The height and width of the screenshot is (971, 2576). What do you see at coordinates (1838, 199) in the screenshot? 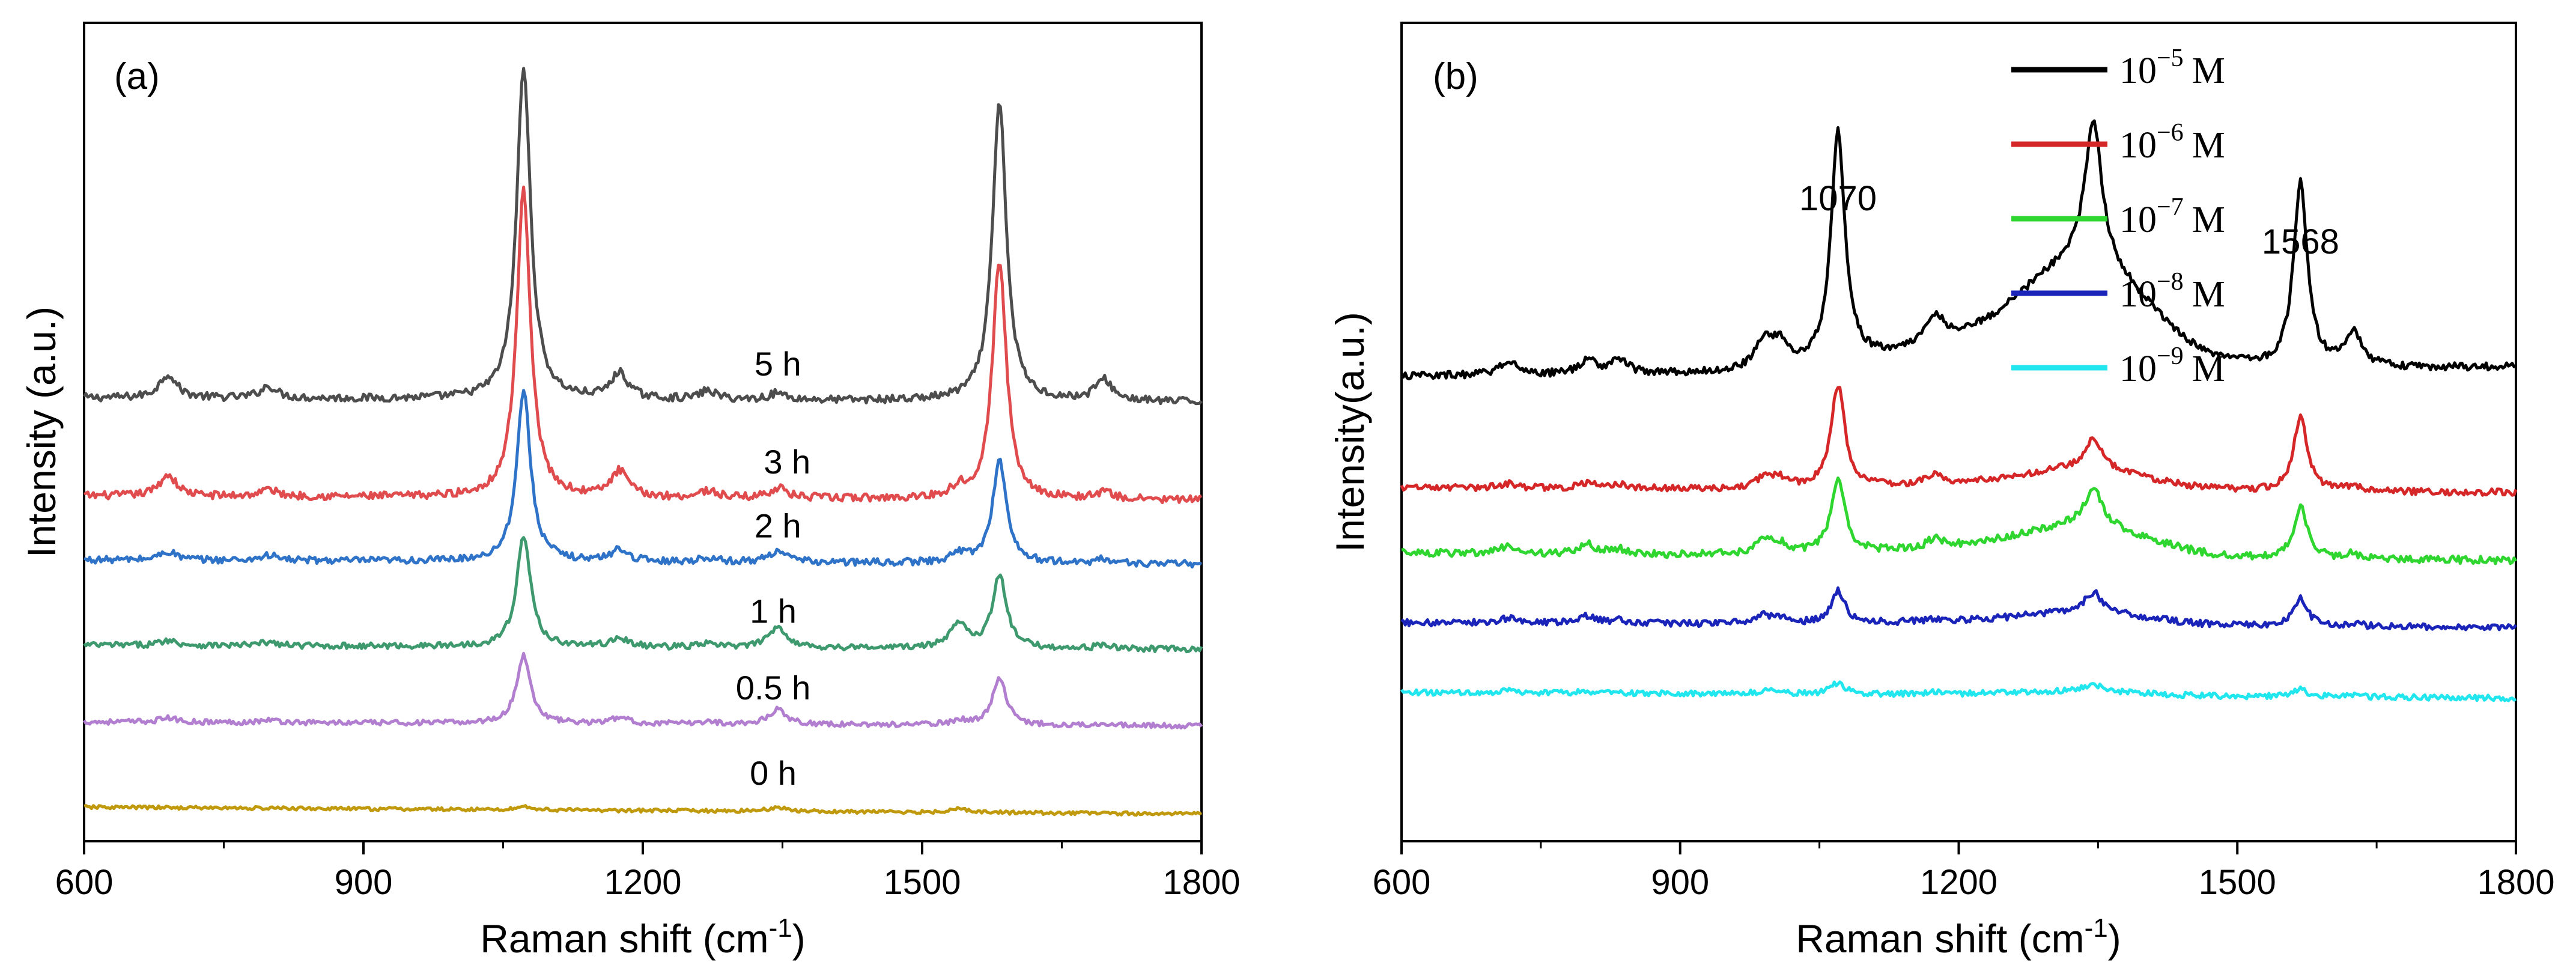
I see `panel-b-peak-annotation-1070: 1070` at bounding box center [1838, 199].